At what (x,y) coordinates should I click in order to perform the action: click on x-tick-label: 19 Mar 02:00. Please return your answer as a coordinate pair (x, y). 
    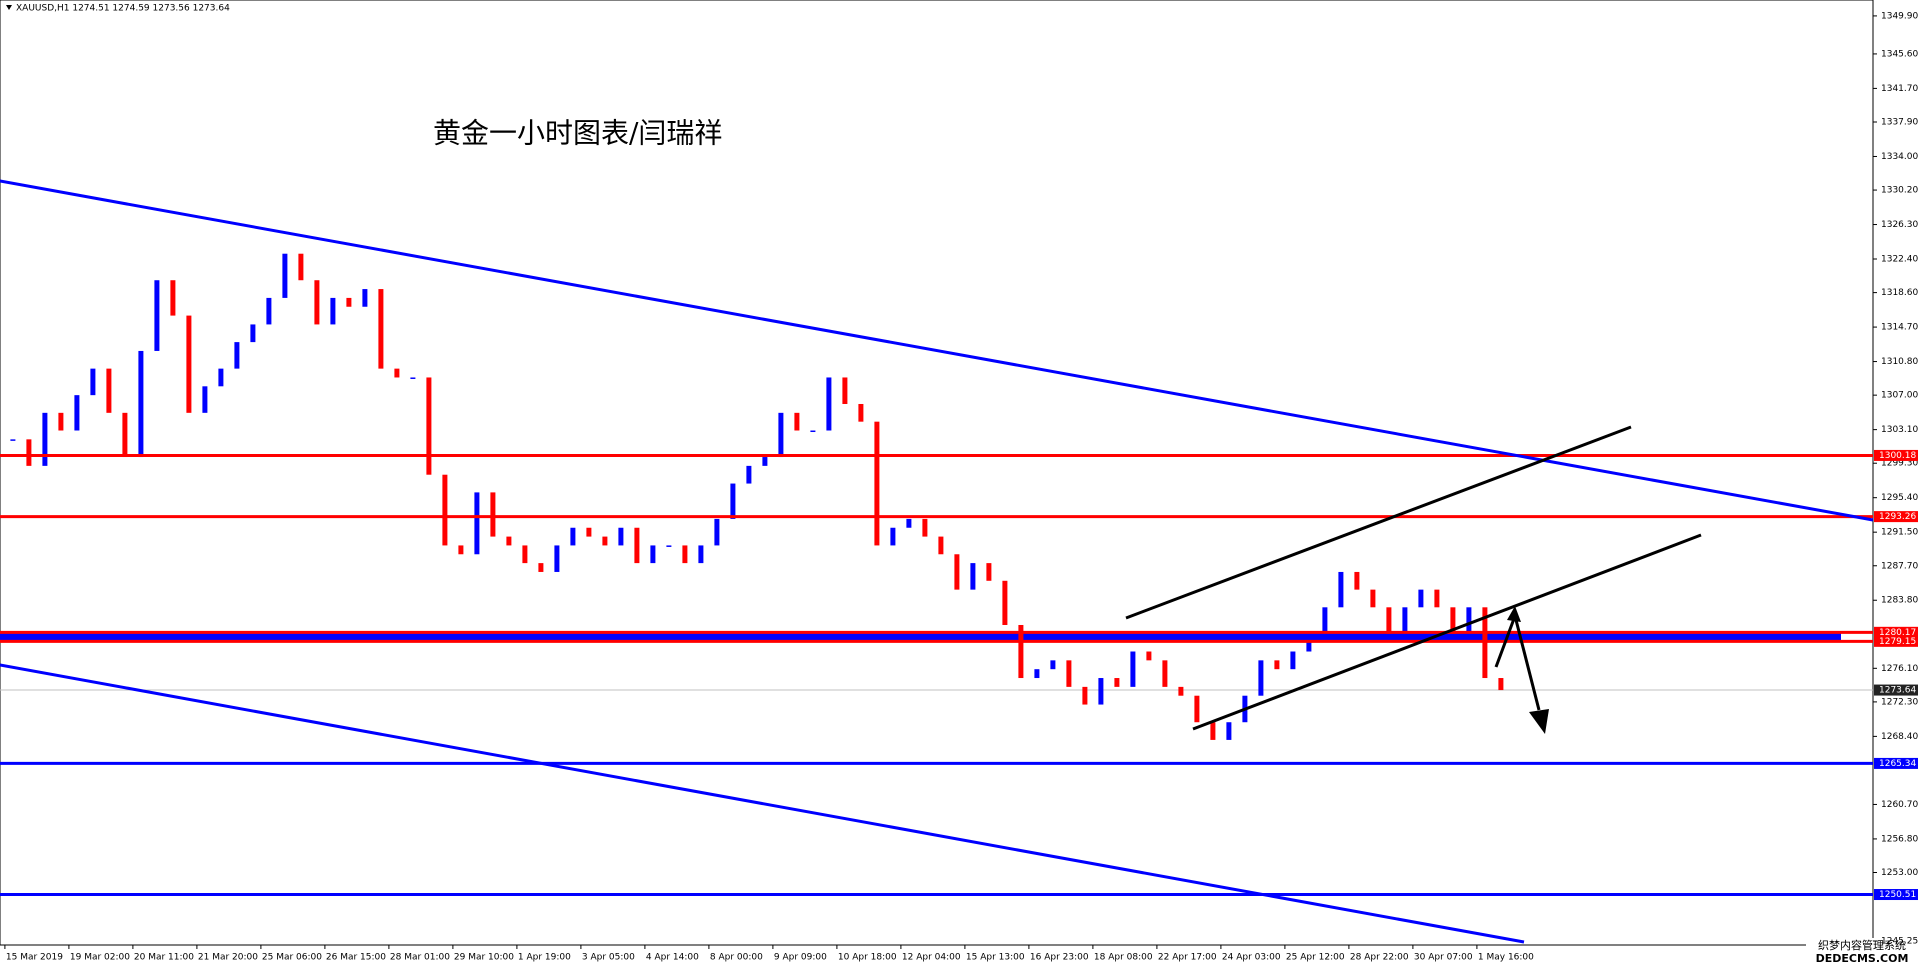
    Looking at the image, I should click on (100, 958).